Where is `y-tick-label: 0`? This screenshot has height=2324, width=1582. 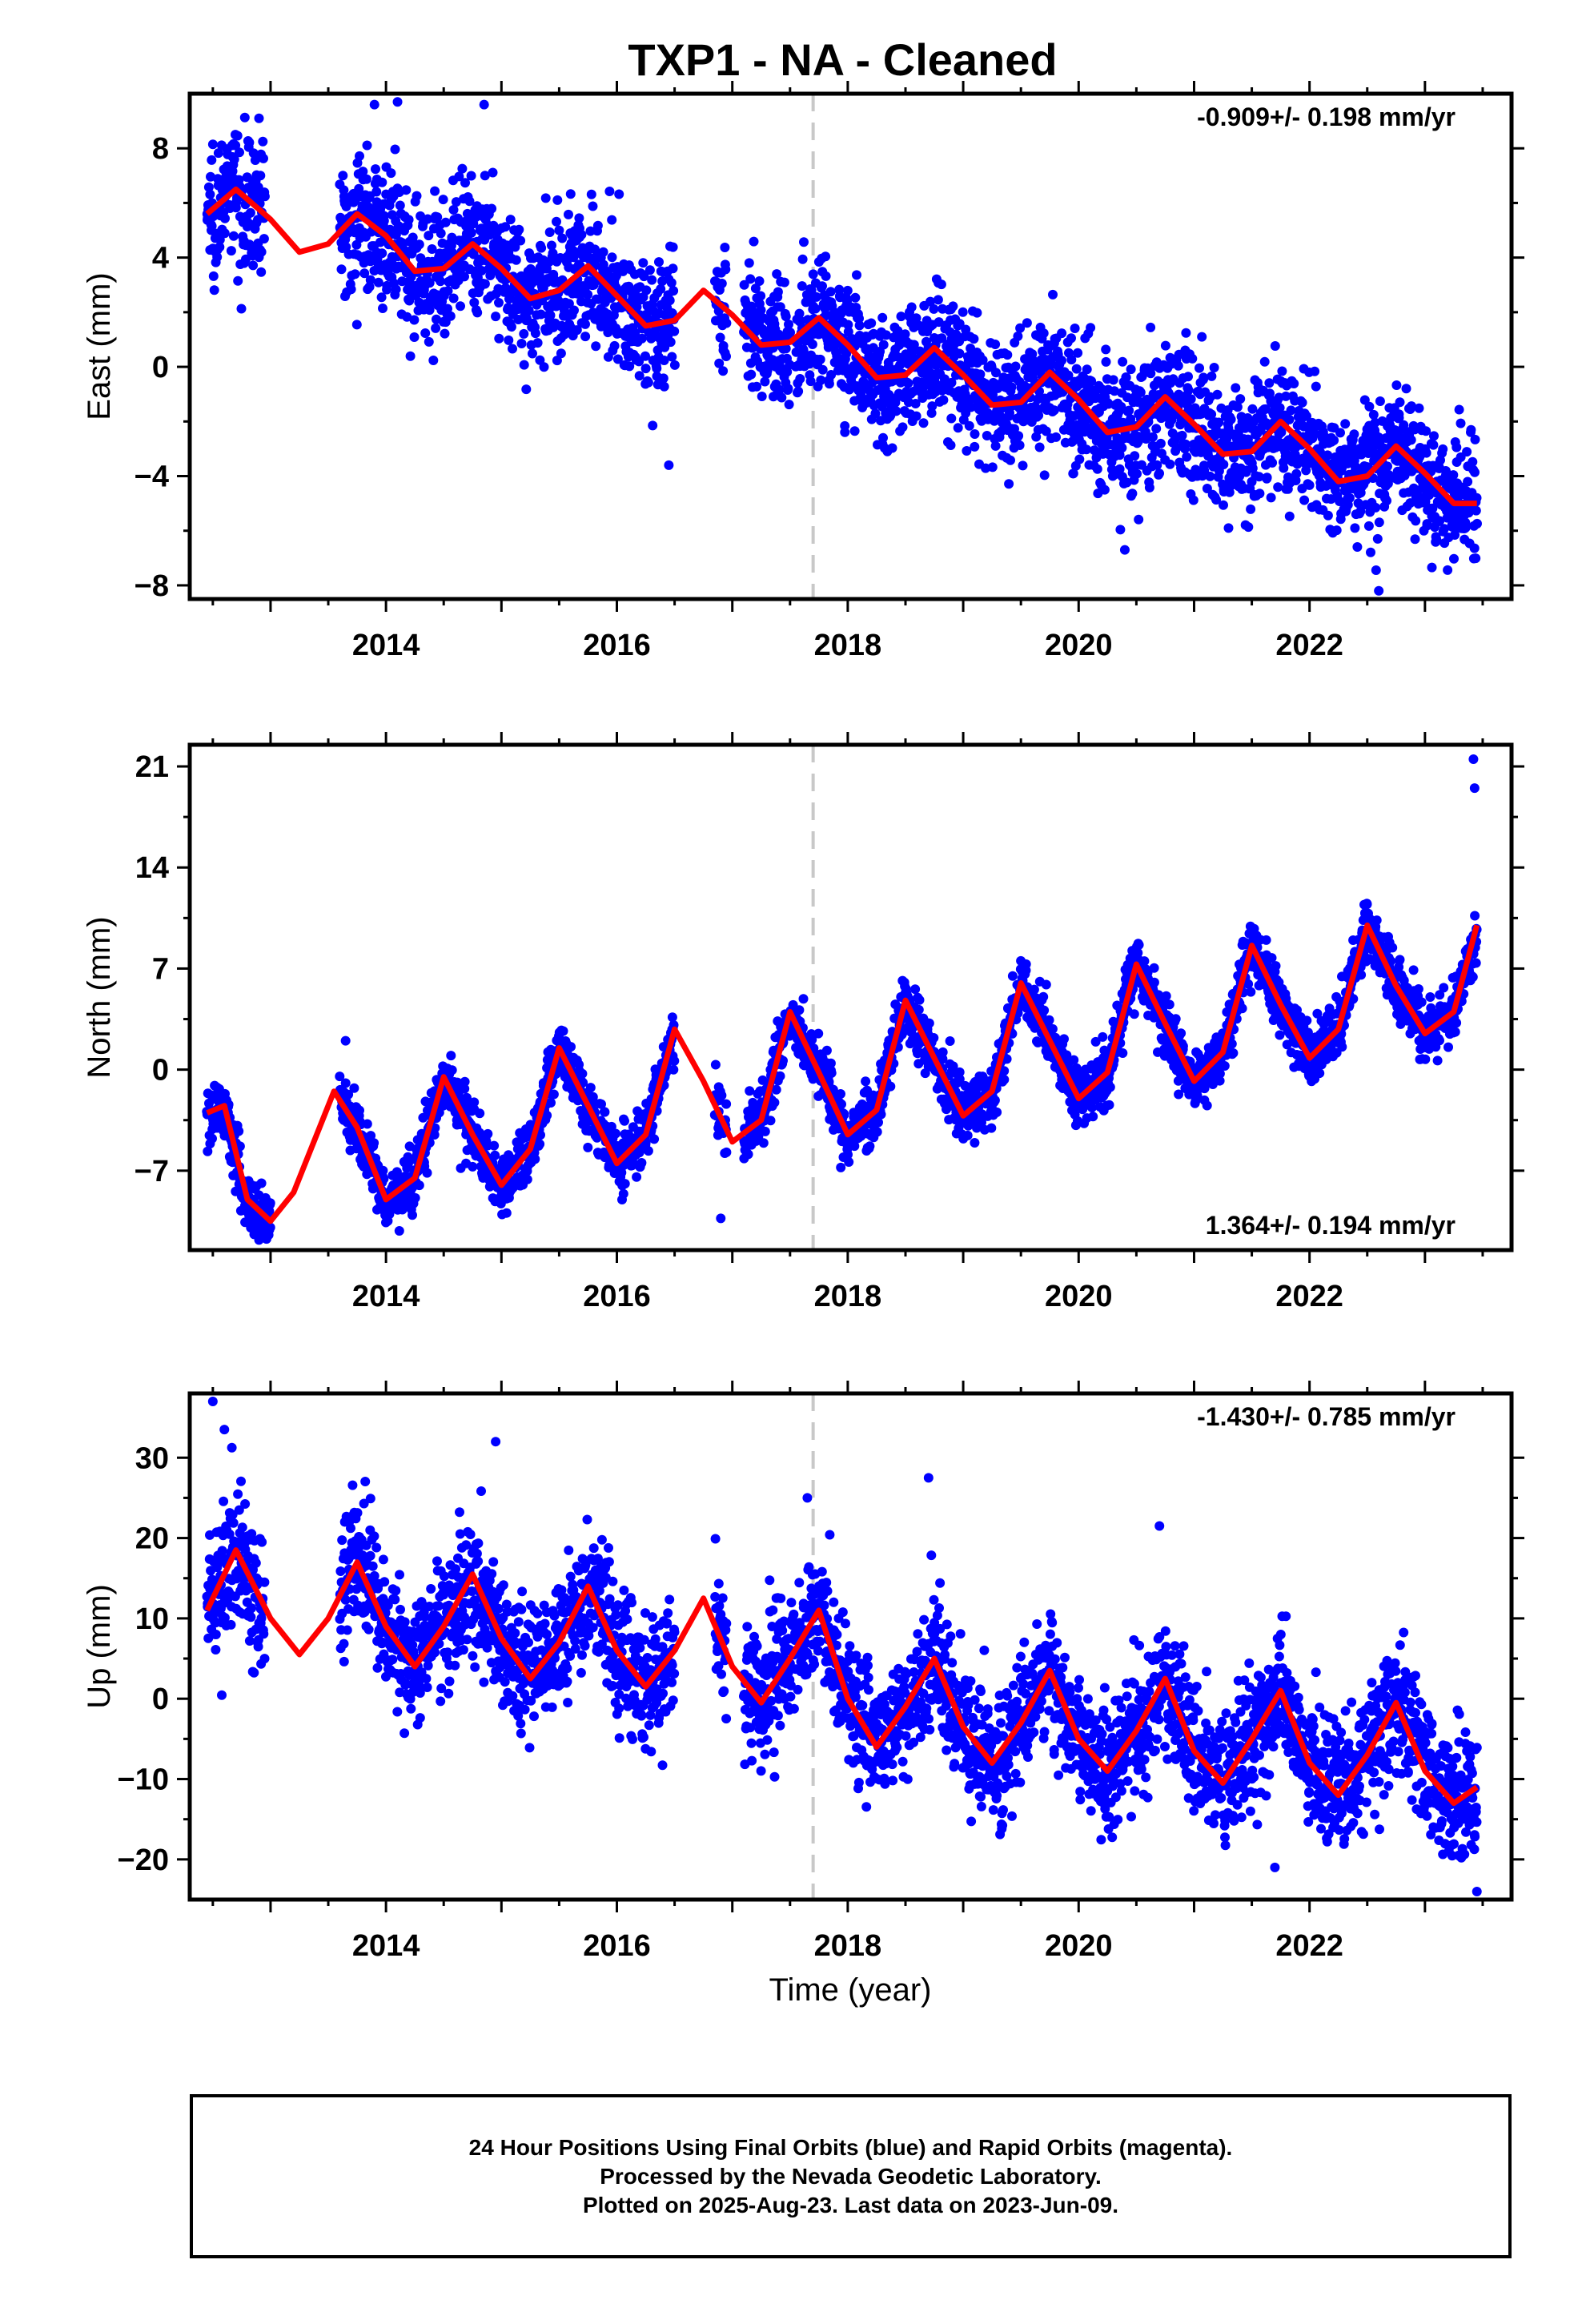
y-tick-label: 0 is located at coordinates (161, 367).